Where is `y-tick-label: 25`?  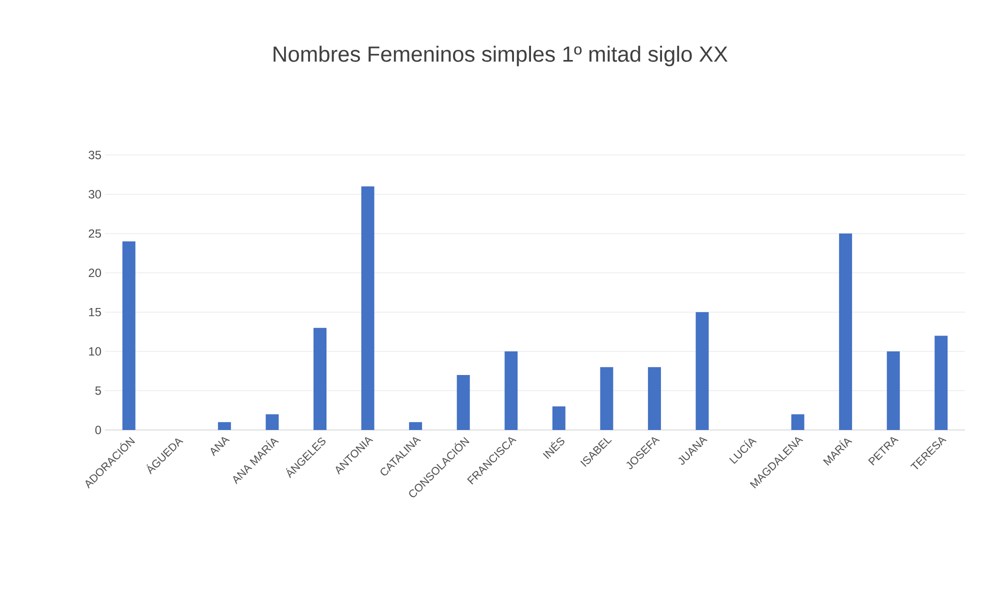 y-tick-label: 25 is located at coordinates (94, 233).